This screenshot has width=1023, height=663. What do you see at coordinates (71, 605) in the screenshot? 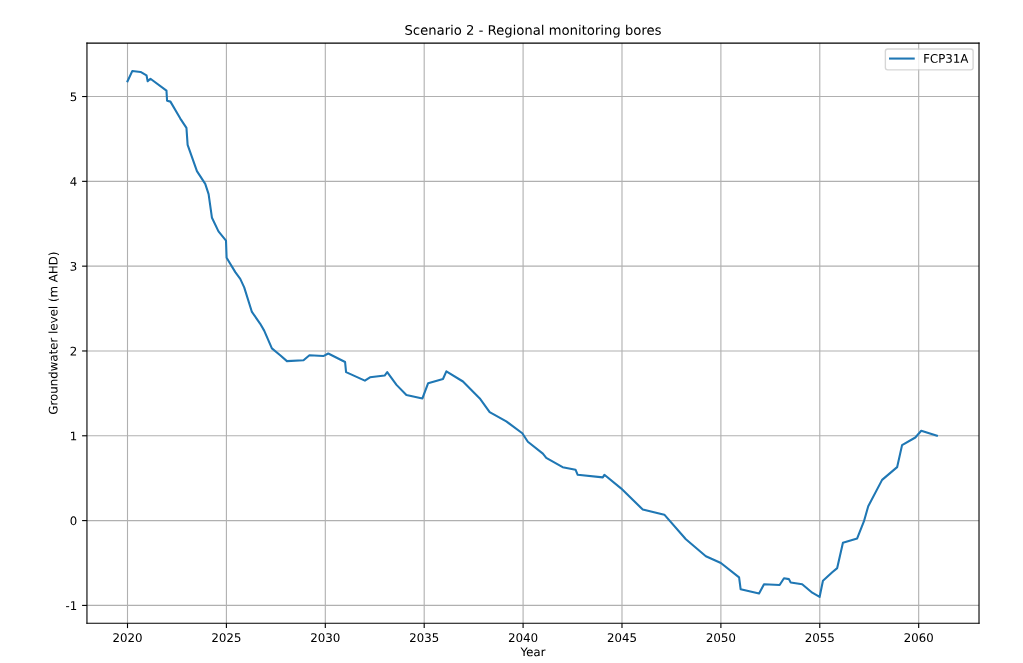
I see `y-tick-label: -1` at bounding box center [71, 605].